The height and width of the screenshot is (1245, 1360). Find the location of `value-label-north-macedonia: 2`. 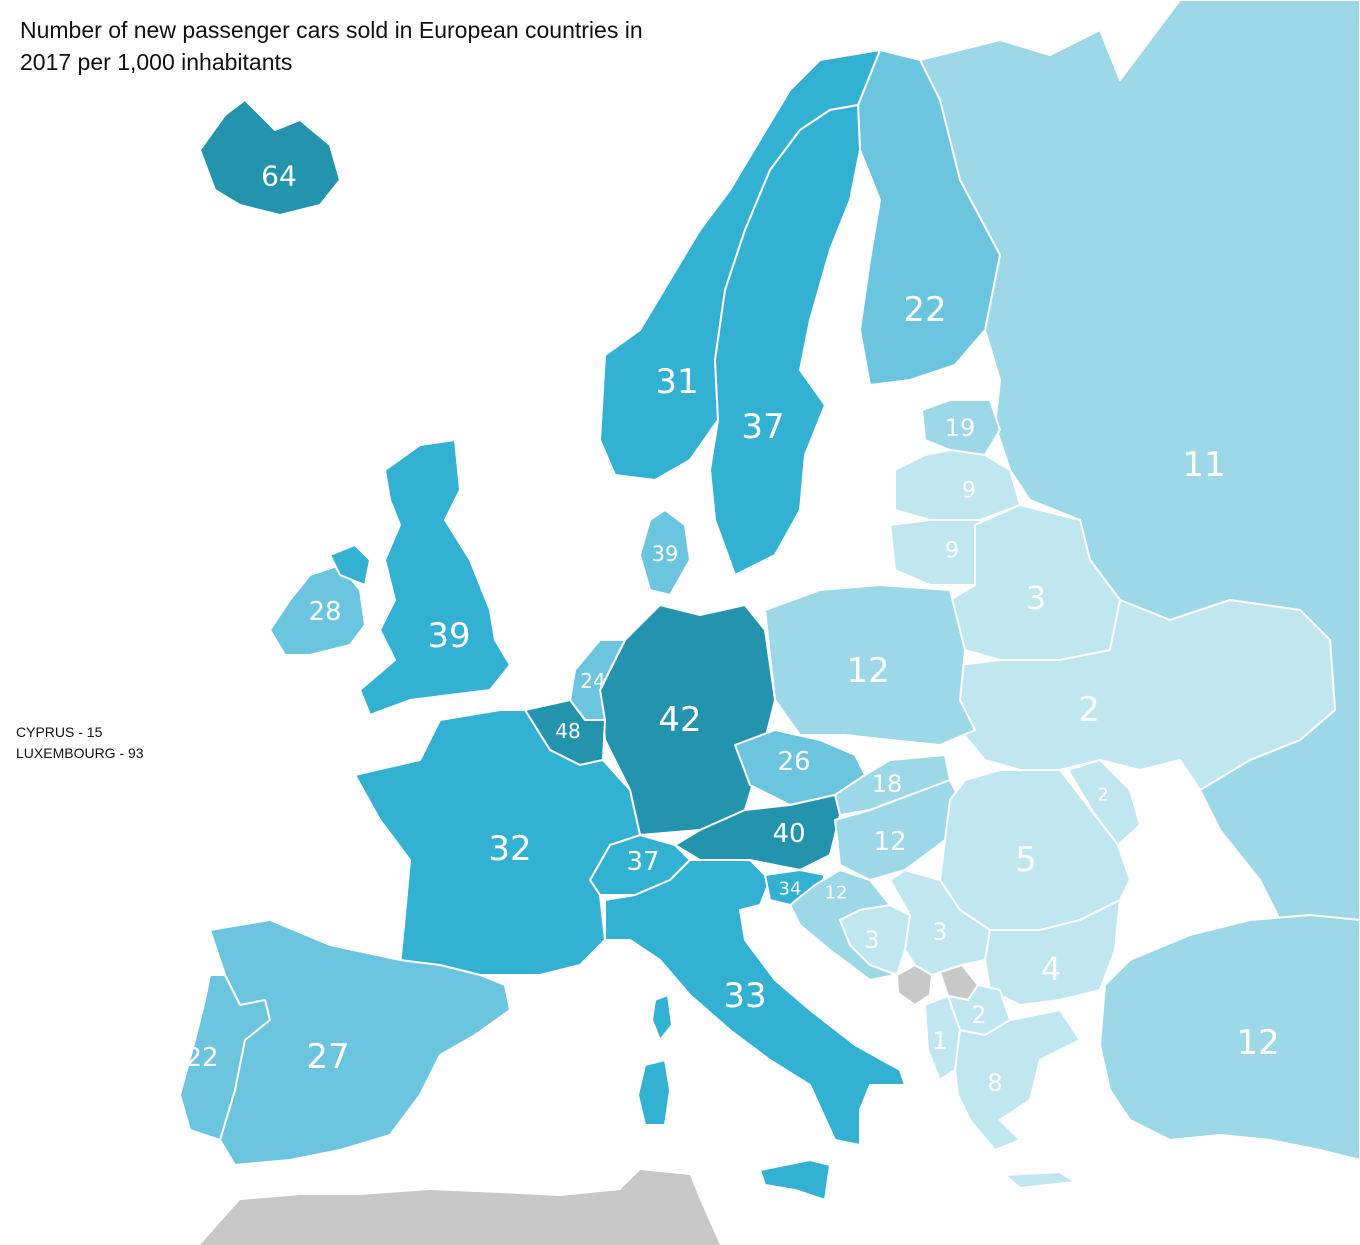

value-label-north-macedonia: 2 is located at coordinates (978, 1015).